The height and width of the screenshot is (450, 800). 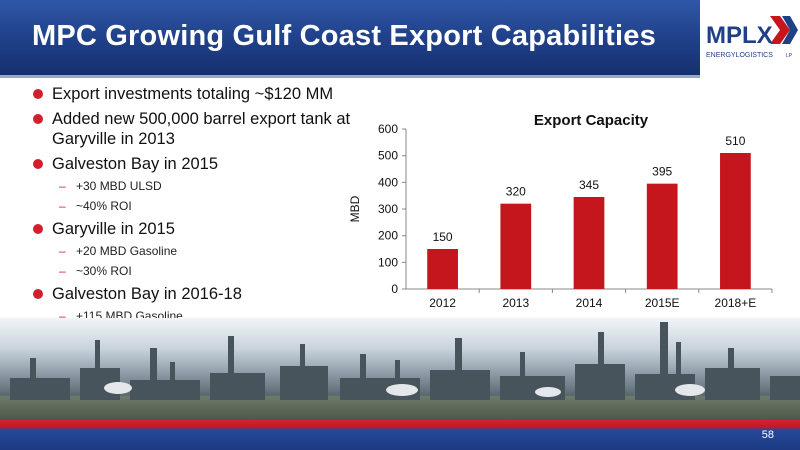 I want to click on x-tick-label: 2013, so click(x=515, y=303).